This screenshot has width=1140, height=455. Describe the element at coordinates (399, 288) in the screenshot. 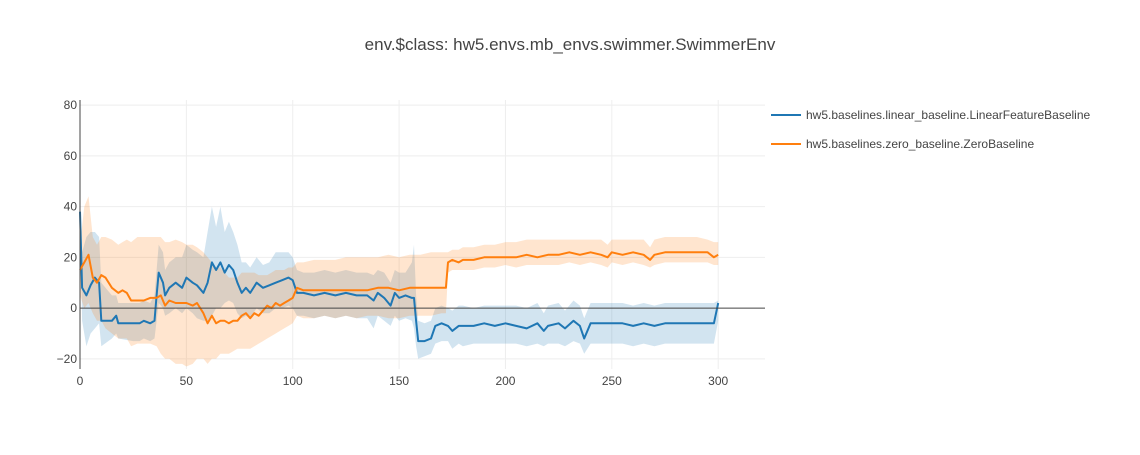

I see `series-2-line` at that location.